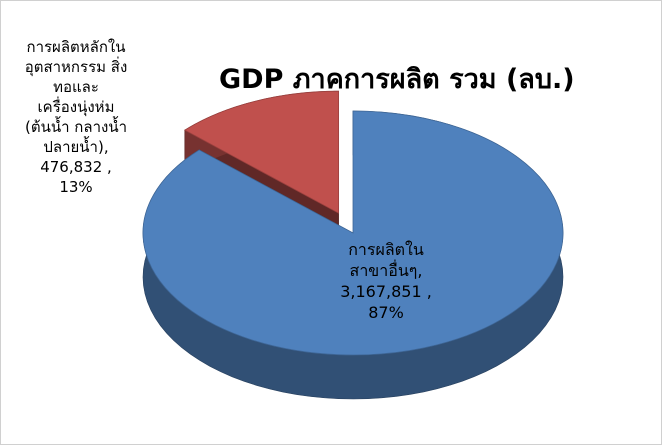 Image resolution: width=662 pixels, height=446 pixels. What do you see at coordinates (76, 87) in the screenshot?
I see `data-label-industry-line-3: ทอและ` at bounding box center [76, 87].